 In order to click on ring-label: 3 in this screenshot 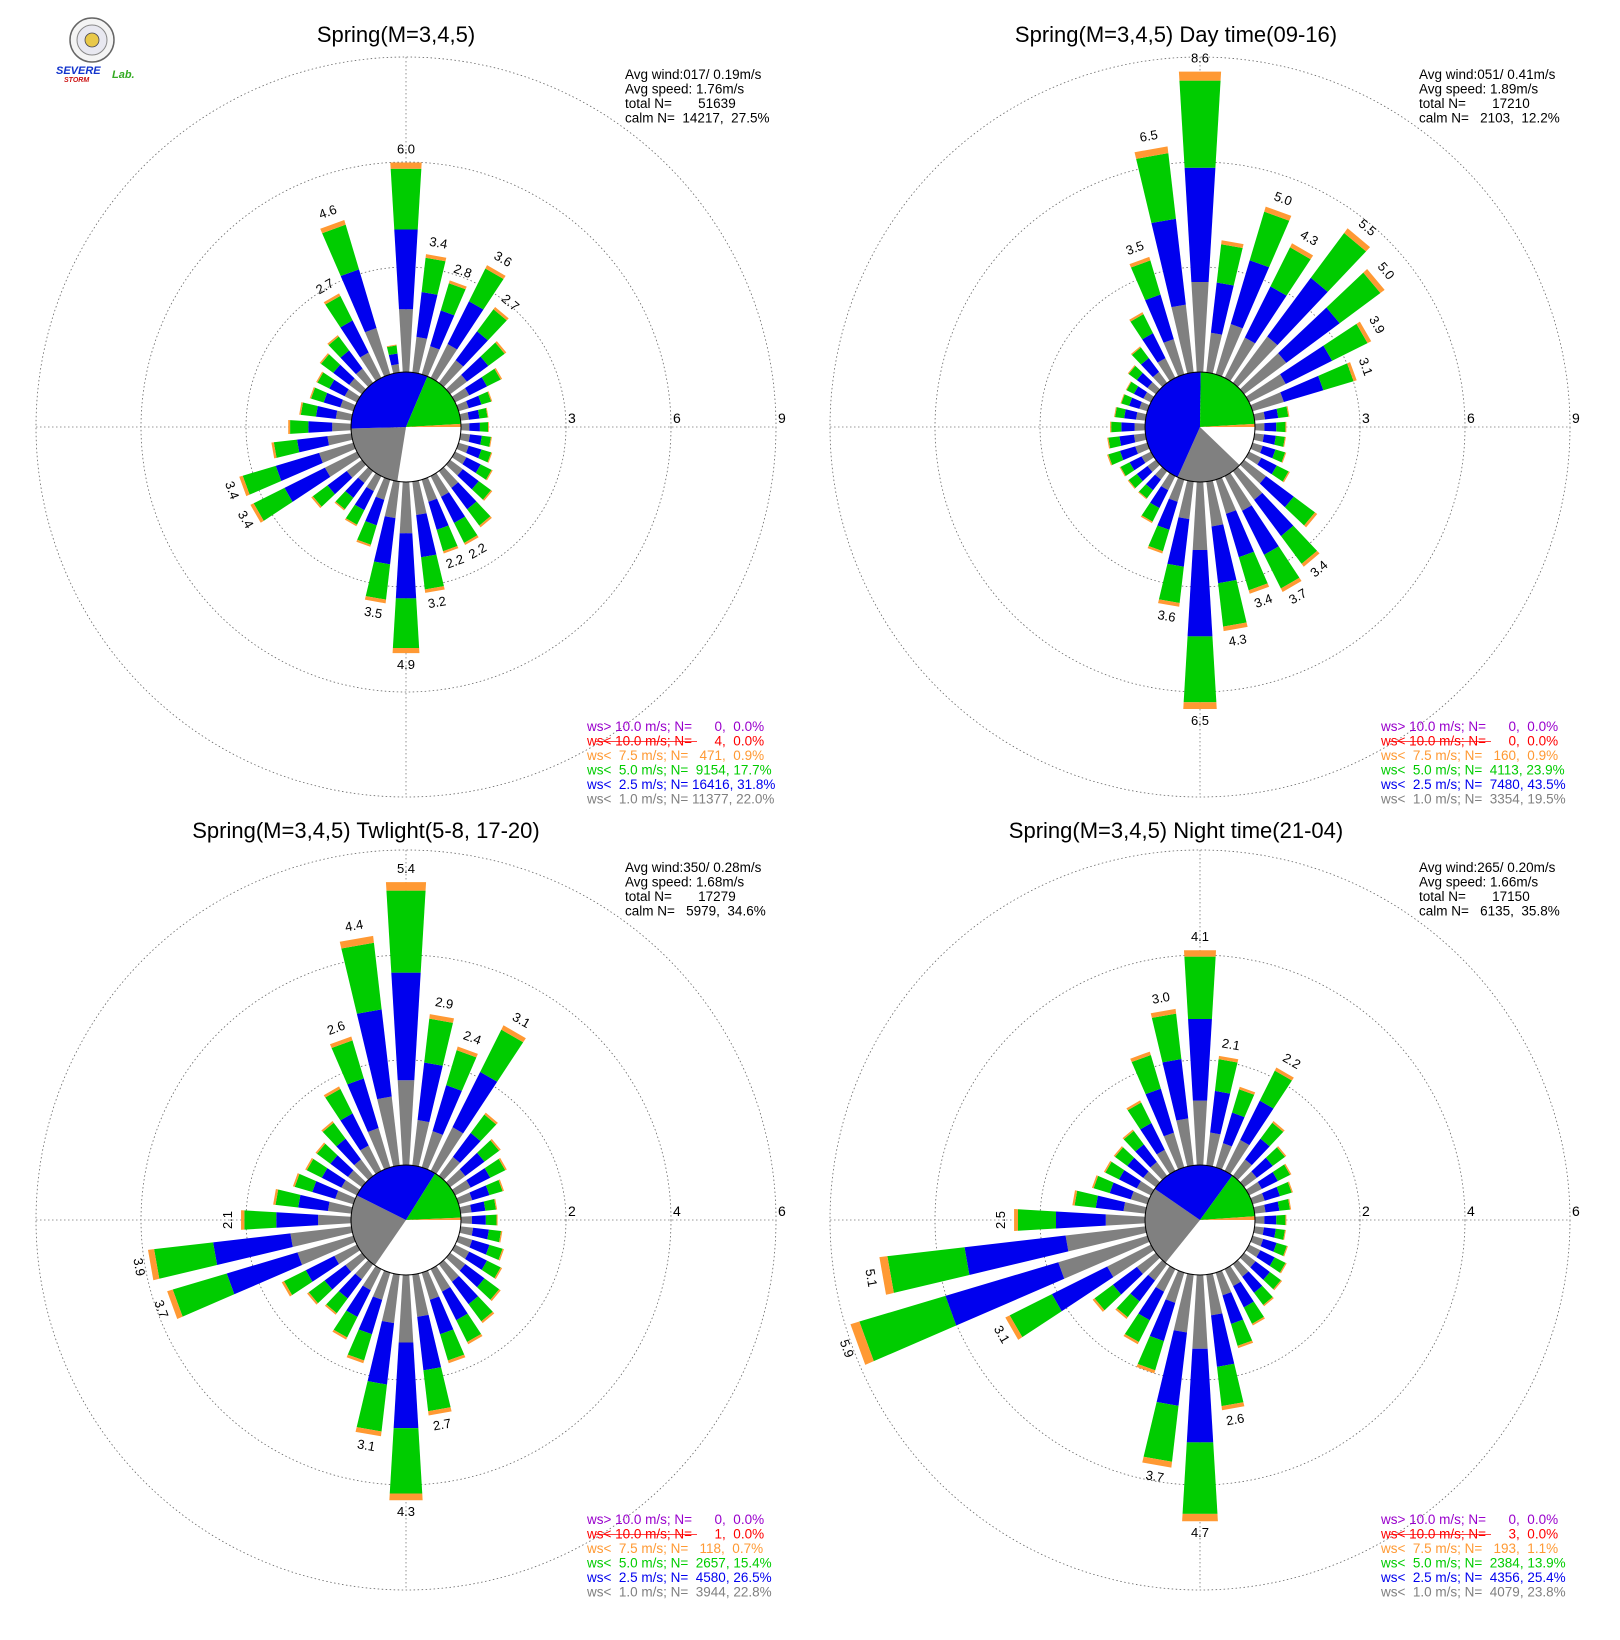, I will do `click(572, 418)`.